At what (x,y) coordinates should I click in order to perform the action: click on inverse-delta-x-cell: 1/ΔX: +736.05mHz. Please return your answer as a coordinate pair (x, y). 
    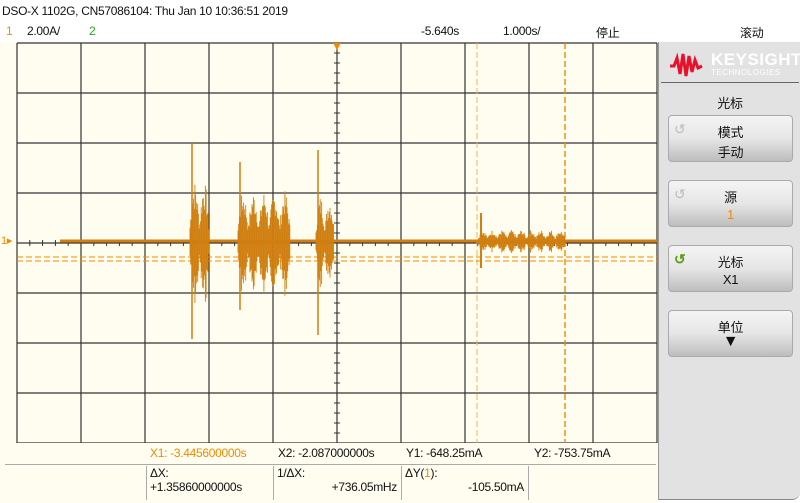
    Looking at the image, I should click on (337, 483).